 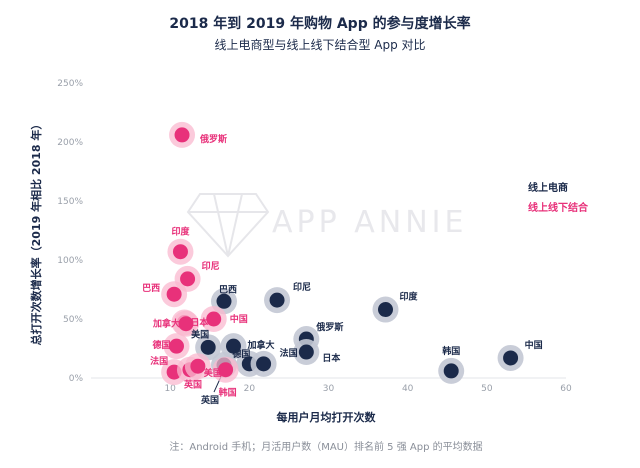 I want to click on chart-title: 2018 年到 2019 年购物 App 的参与度增长率, so click(x=319, y=23).